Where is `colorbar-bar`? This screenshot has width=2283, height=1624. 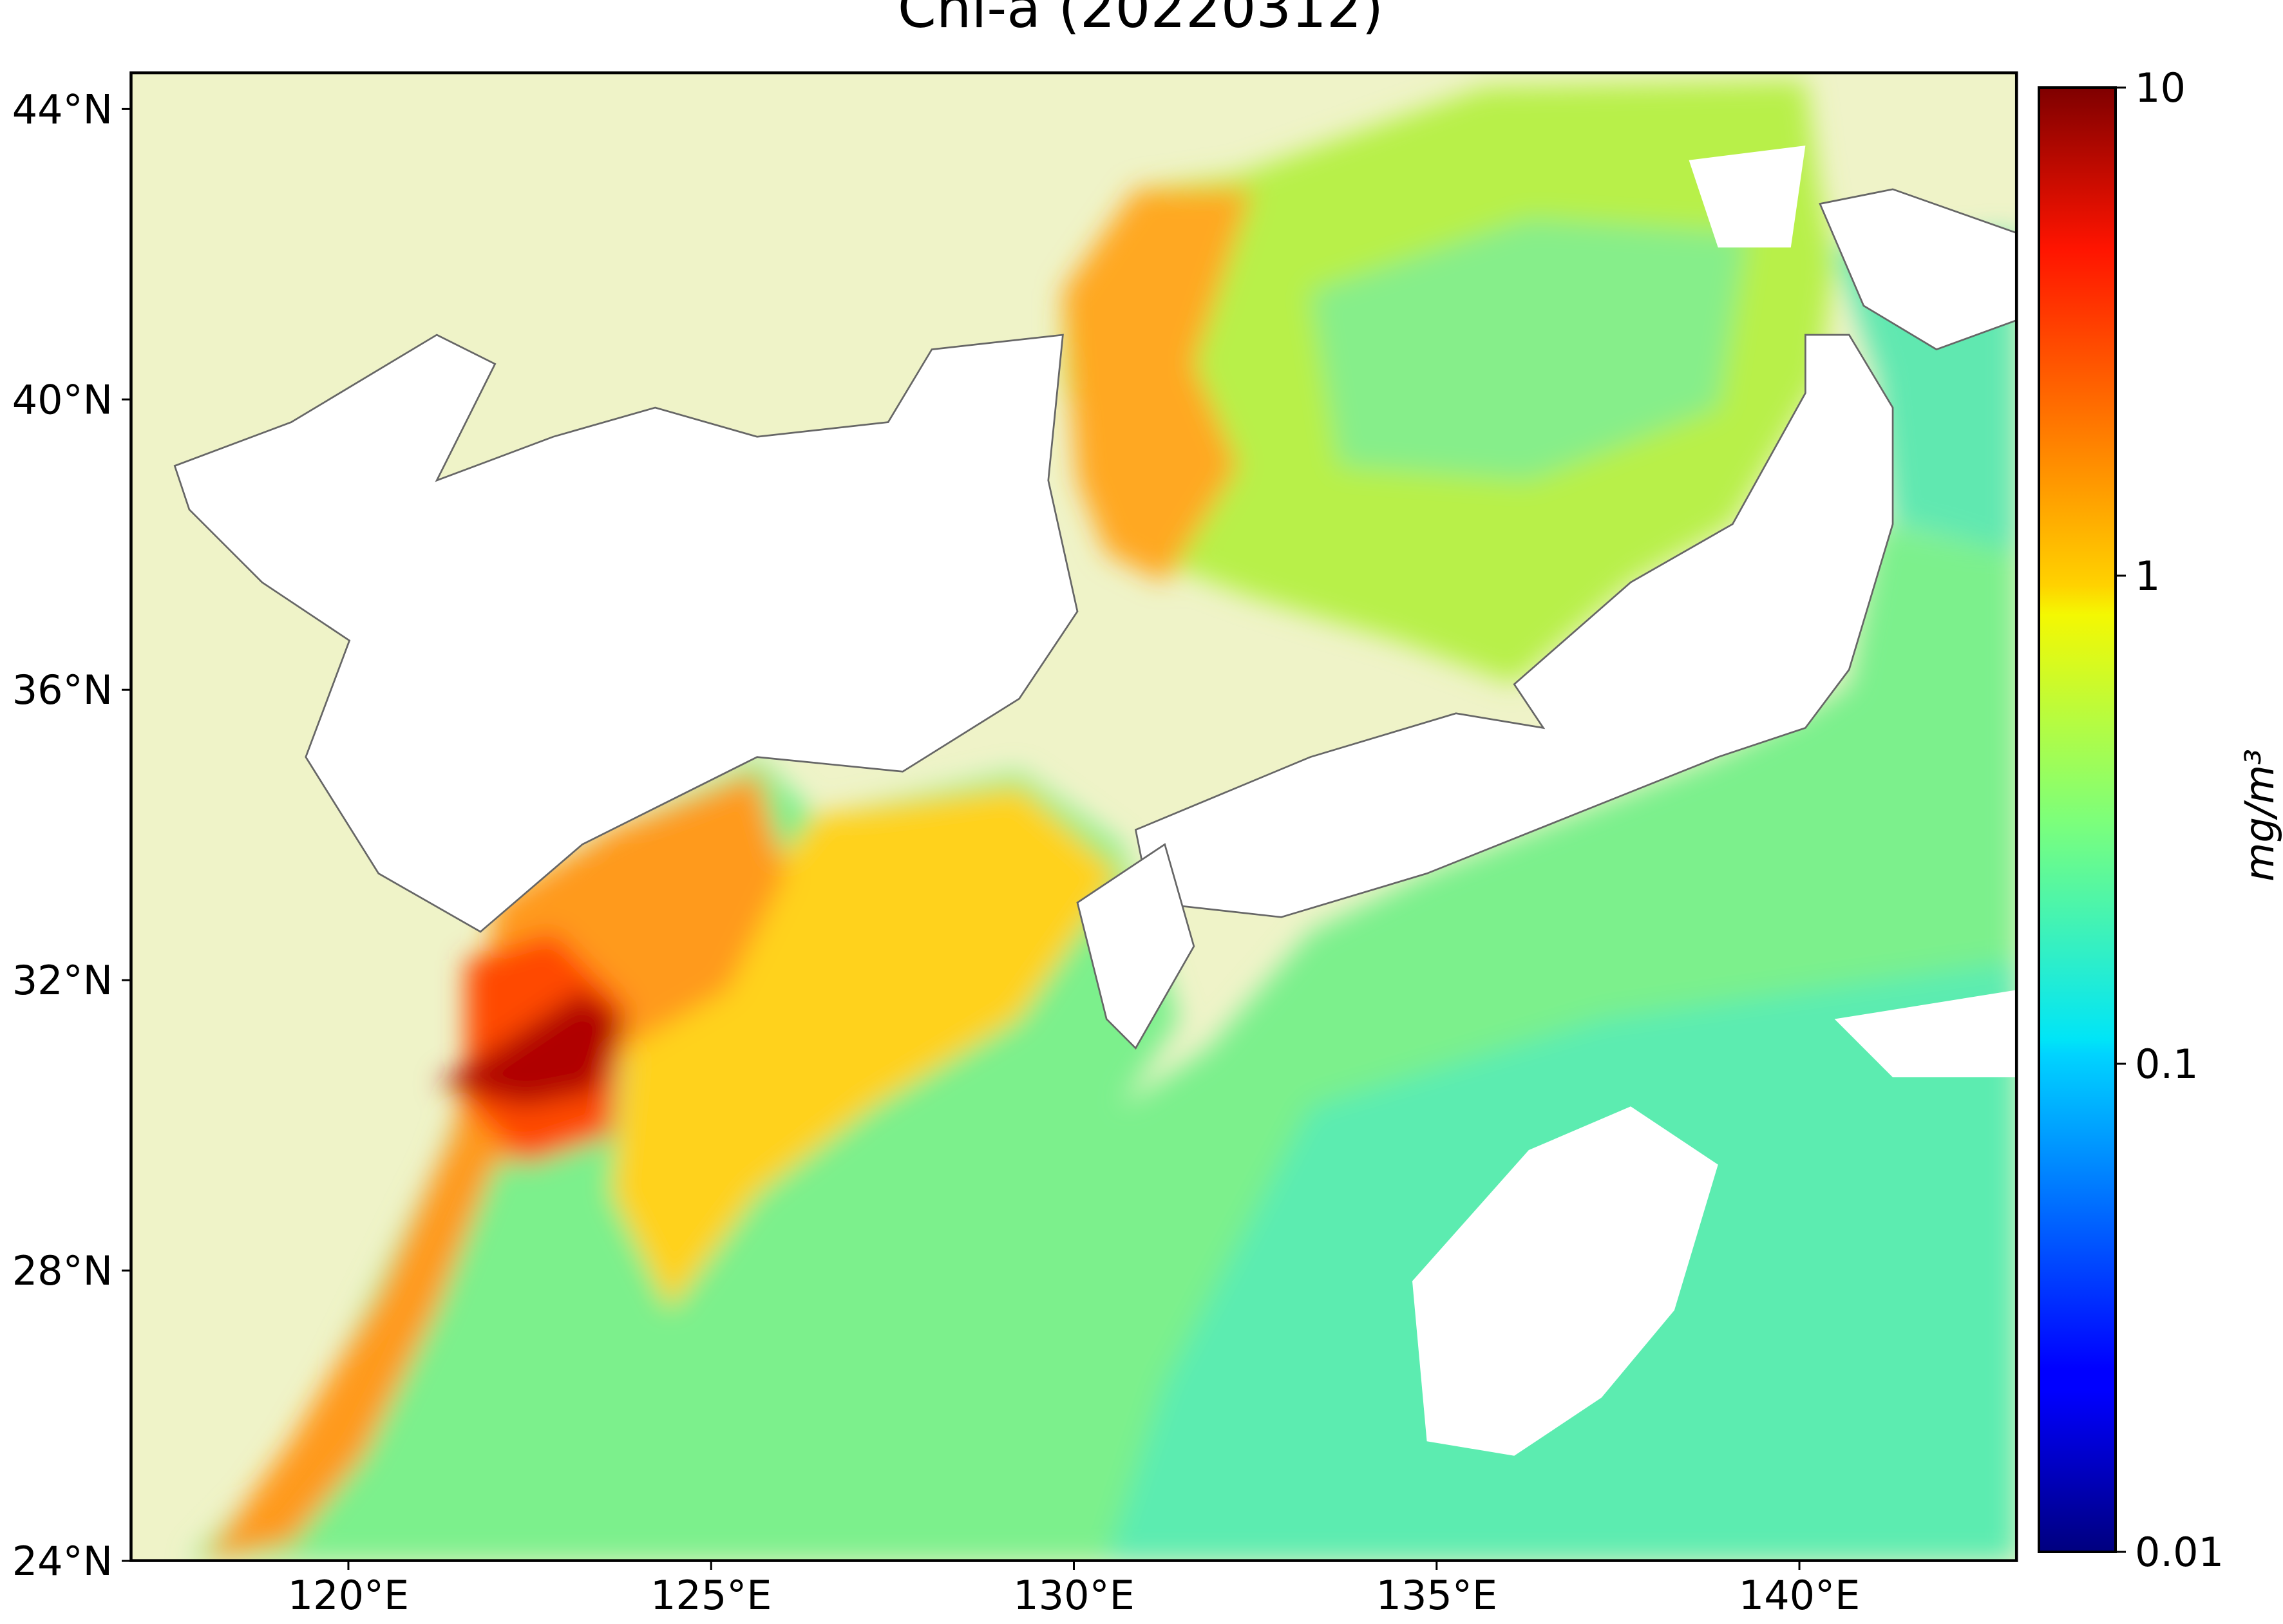
colorbar-bar is located at coordinates (2077, 820).